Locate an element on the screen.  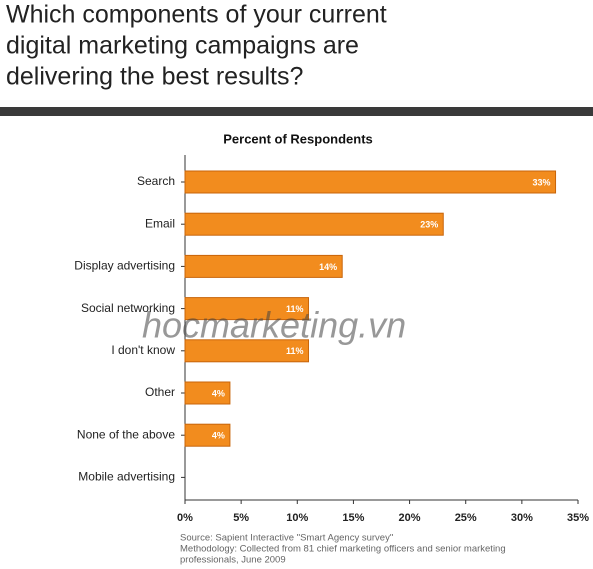
category-label: Mobile advertising is located at coordinates (126, 477).